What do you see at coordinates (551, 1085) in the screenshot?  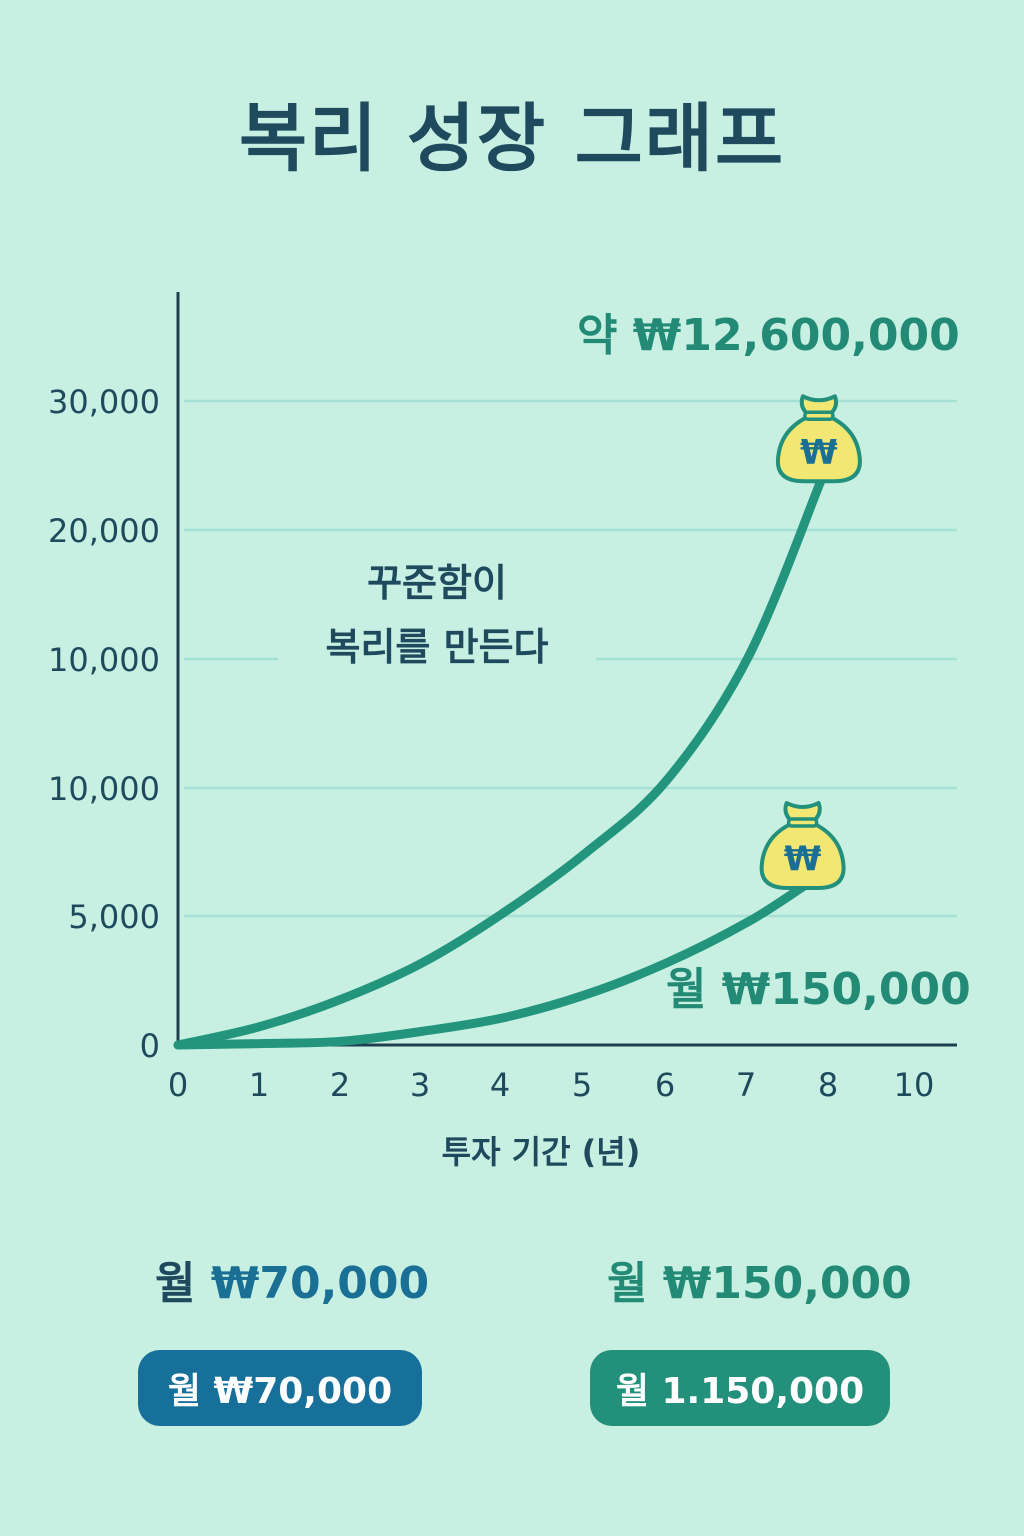 I see `x-axis-ticks: 0 1 2 3 4 5 6 7 8 10` at bounding box center [551, 1085].